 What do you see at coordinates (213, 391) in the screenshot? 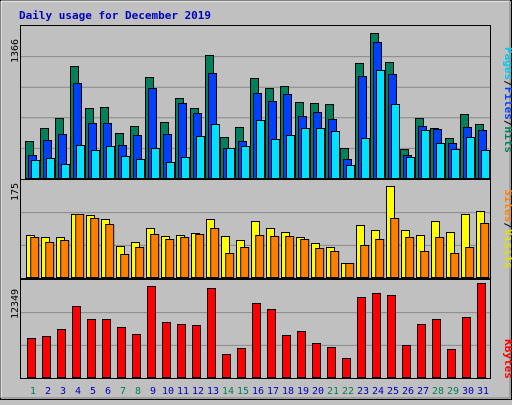
I see `x-tick-label: 13` at bounding box center [213, 391].